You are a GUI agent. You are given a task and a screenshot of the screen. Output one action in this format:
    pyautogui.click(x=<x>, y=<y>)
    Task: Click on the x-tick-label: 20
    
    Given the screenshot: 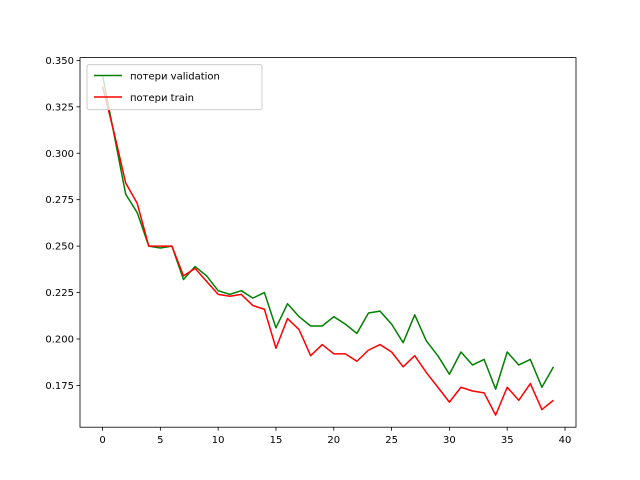 What is the action you would take?
    pyautogui.click(x=333, y=440)
    